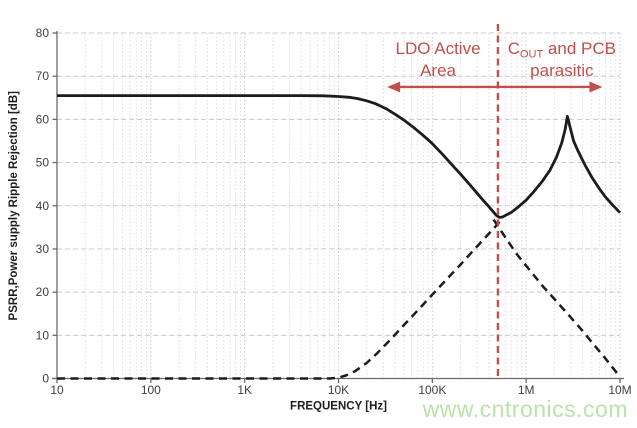 This screenshot has width=637, height=428. I want to click on svg-text: COUT and PCB, so click(562, 50).